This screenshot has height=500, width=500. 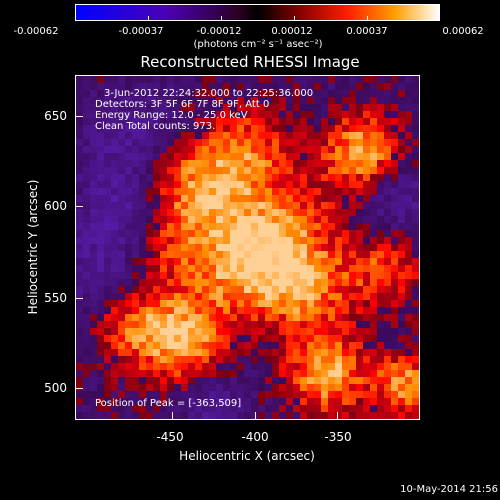 I want to click on colorbar-tick, so click(x=294, y=18).